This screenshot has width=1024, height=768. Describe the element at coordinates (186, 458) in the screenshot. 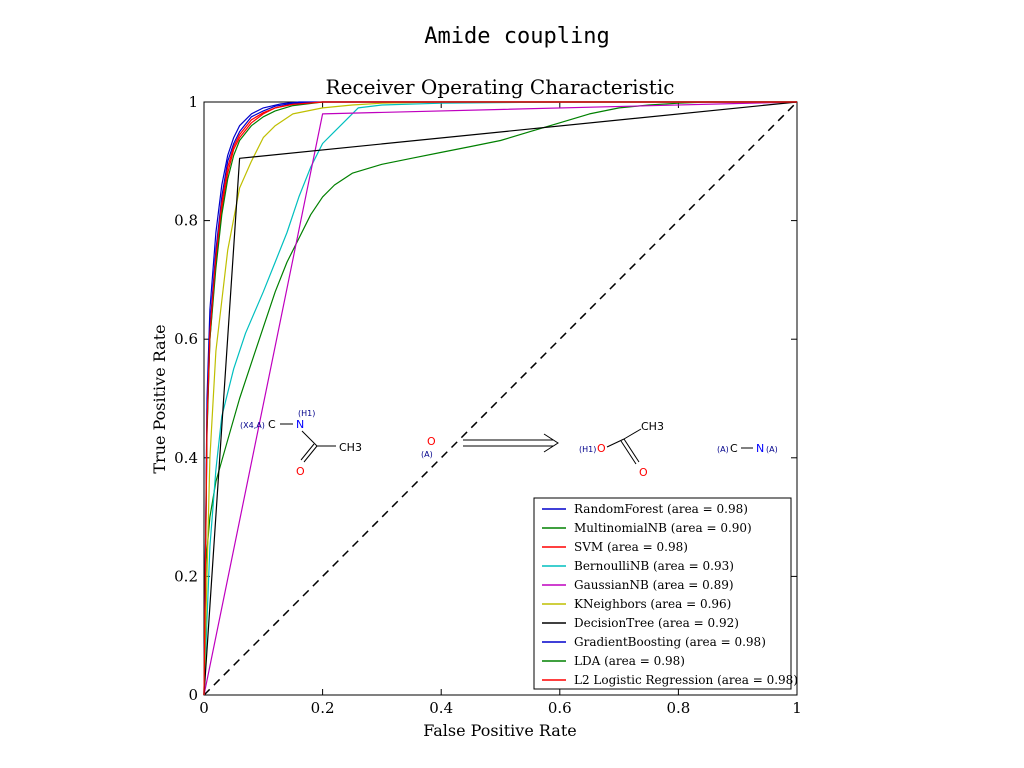

I see `y-tick-label: 0.4` at that location.